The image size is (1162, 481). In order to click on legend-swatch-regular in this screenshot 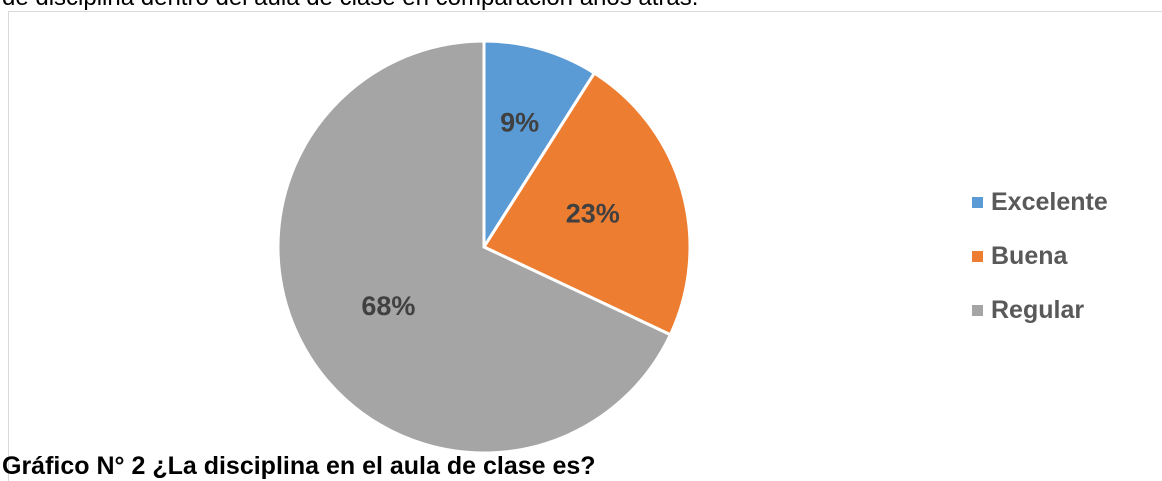, I will do `click(977, 310)`.